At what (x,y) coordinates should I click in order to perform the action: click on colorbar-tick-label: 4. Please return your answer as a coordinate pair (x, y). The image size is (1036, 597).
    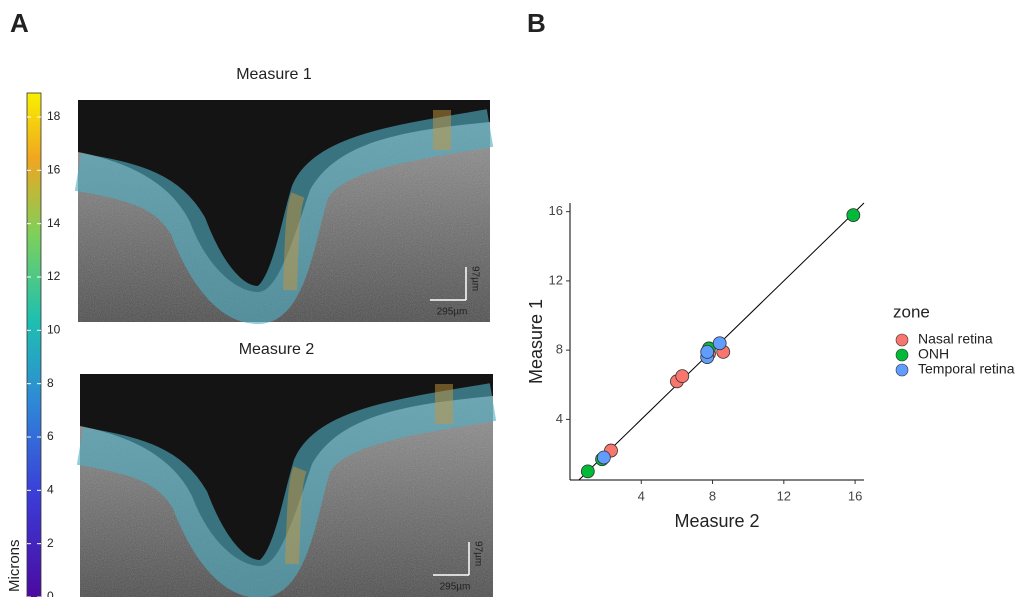
    Looking at the image, I should click on (50, 490).